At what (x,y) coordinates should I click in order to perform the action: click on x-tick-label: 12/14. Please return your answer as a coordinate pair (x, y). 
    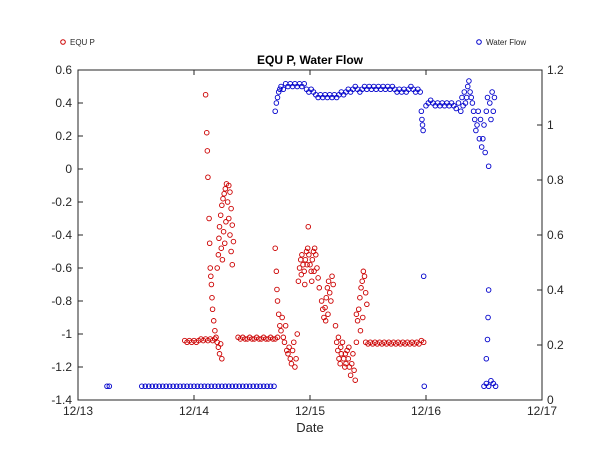
    Looking at the image, I should click on (194, 411).